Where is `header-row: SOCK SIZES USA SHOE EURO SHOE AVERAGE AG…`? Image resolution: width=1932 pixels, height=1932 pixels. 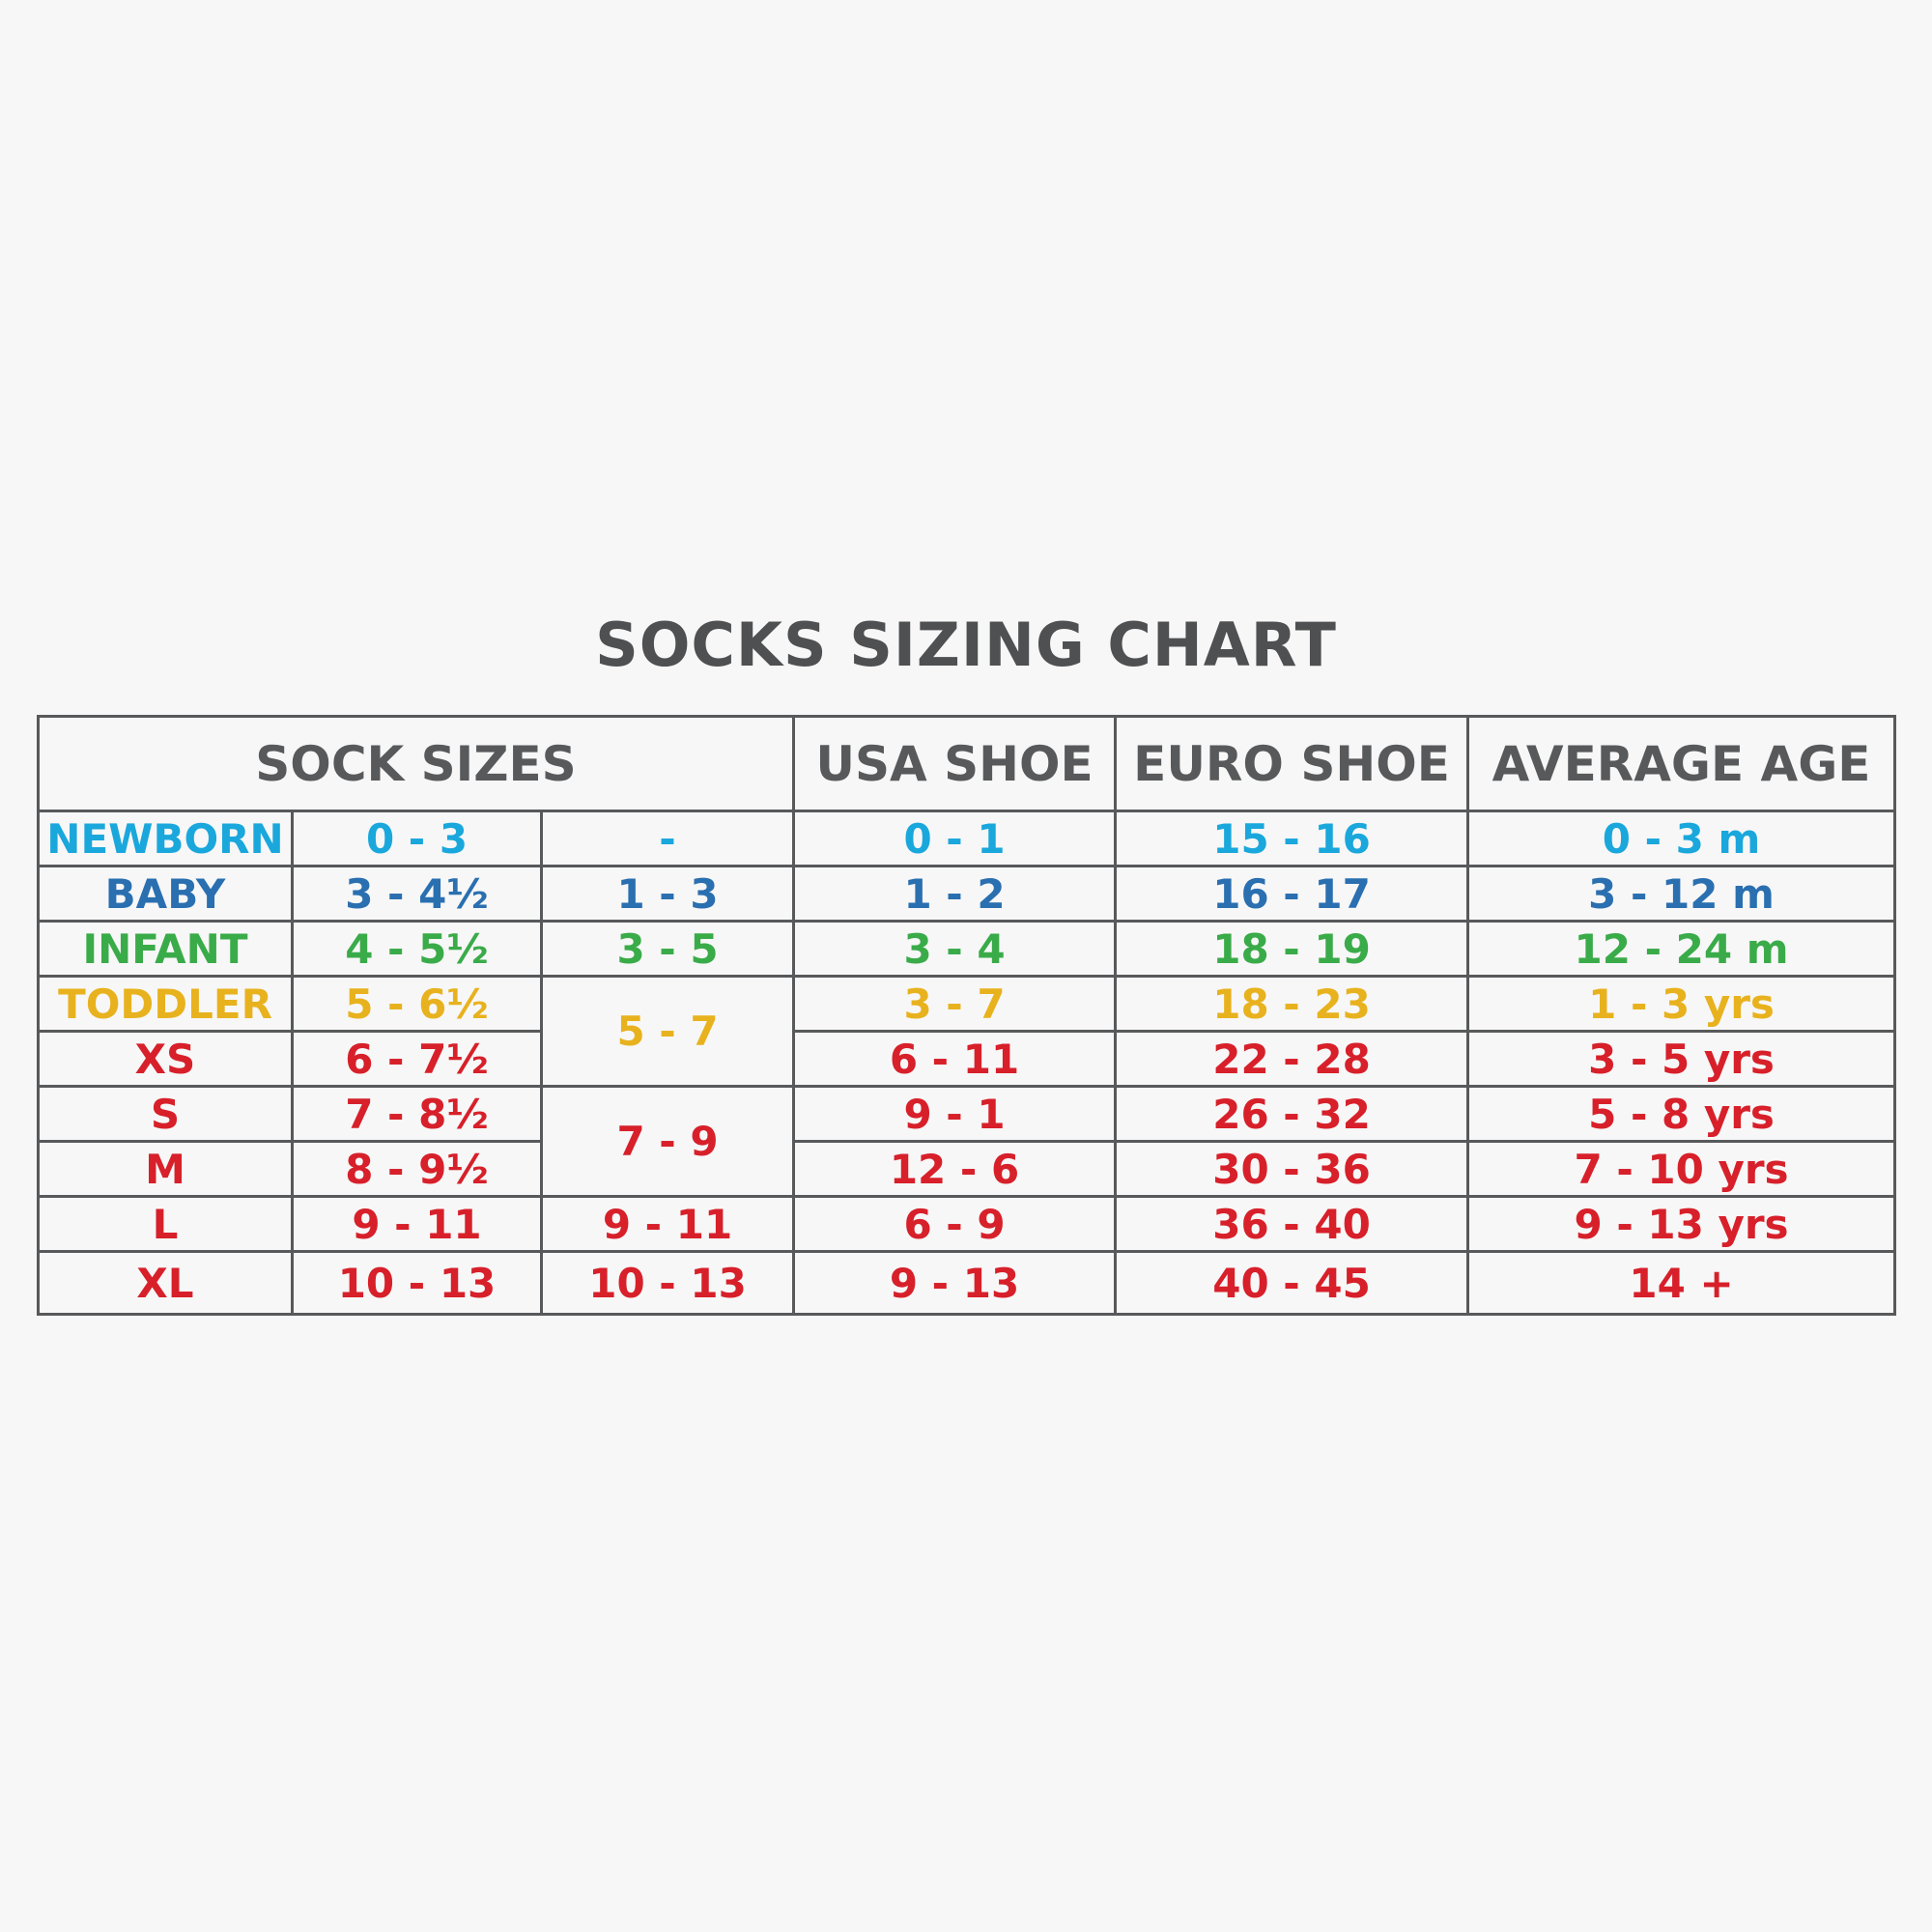 header-row: SOCK SIZES USA SHOE EURO SHOE AVERAGE AG… is located at coordinates (966, 763).